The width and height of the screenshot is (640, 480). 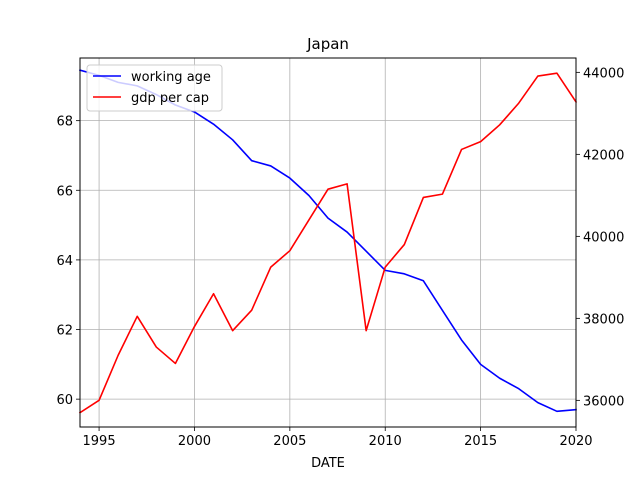 What do you see at coordinates (154, 88) in the screenshot?
I see `legend: working age gdp per cap` at bounding box center [154, 88].